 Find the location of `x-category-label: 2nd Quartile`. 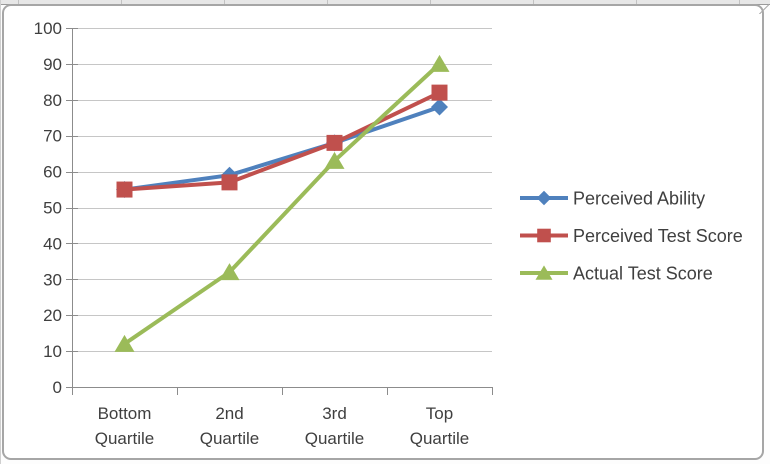

x-category-label: 2nd Quartile is located at coordinates (230, 426).